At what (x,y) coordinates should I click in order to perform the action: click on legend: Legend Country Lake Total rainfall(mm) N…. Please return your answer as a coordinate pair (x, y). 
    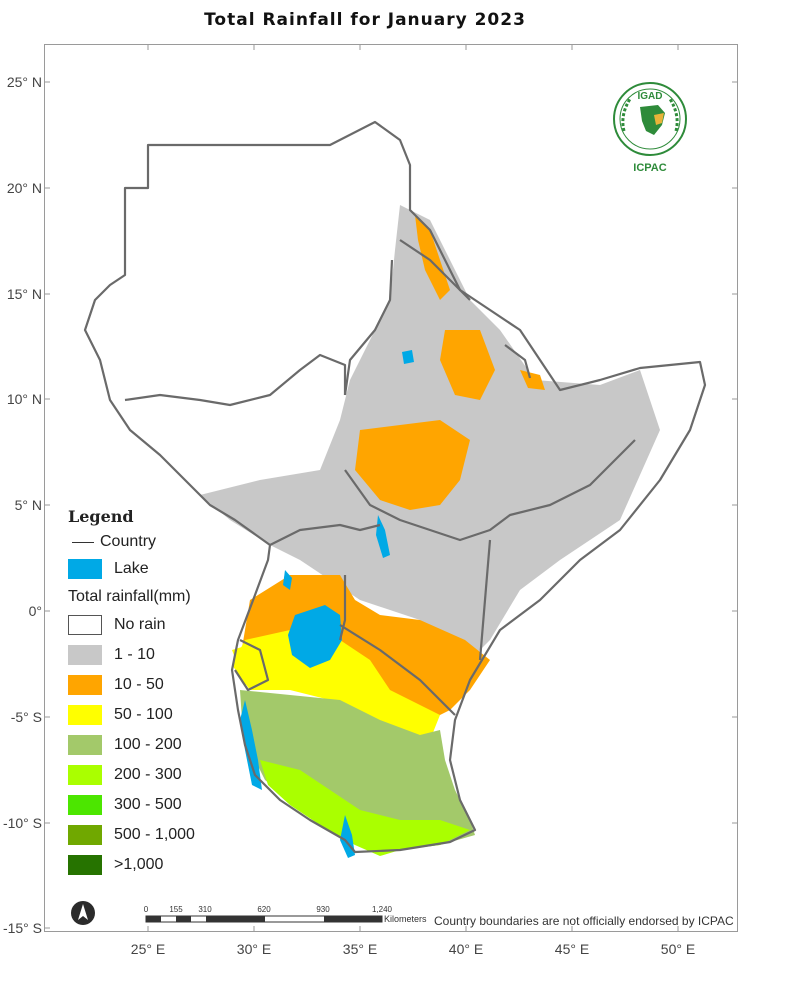
    Looking at the image, I should click on (158, 693).